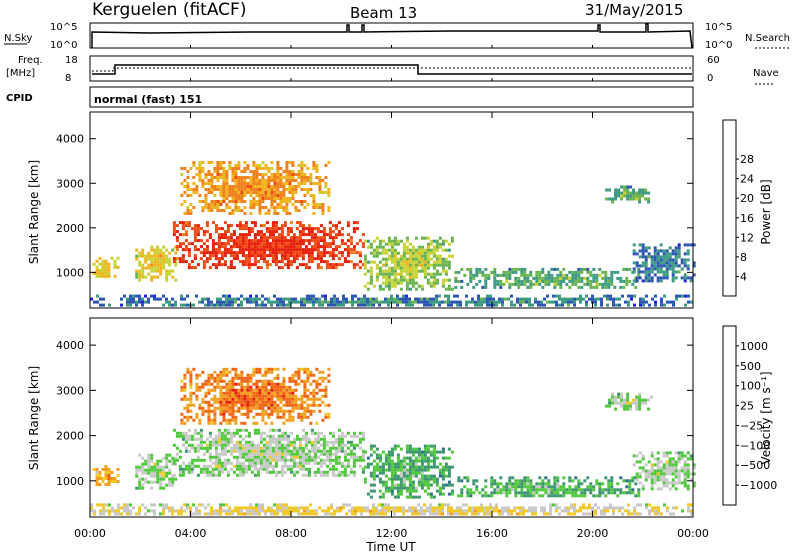  I want to click on time-tick-label: 20:00, so click(593, 533).